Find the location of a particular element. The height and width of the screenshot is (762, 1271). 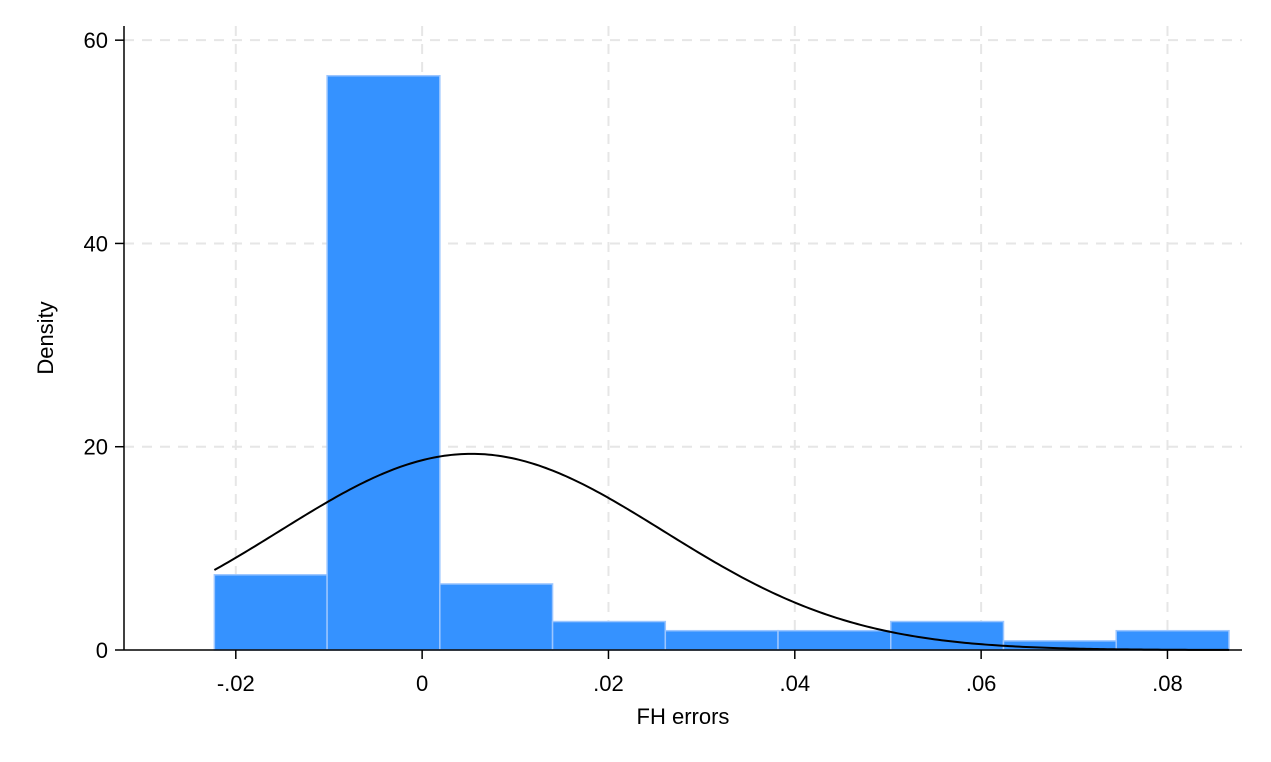

x-tick-label: .04 is located at coordinates (795, 683).